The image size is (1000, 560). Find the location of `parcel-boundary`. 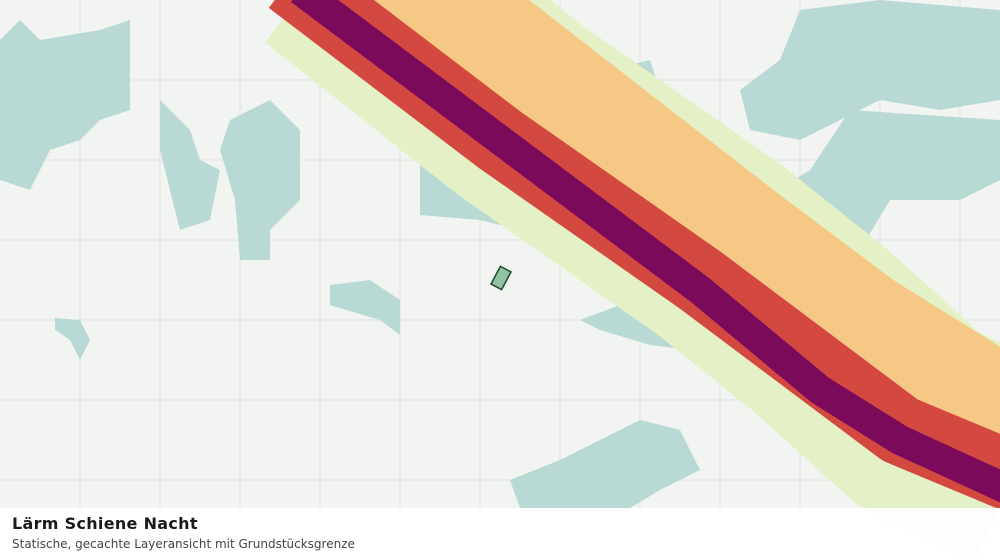

parcel-boundary is located at coordinates (501, 278).